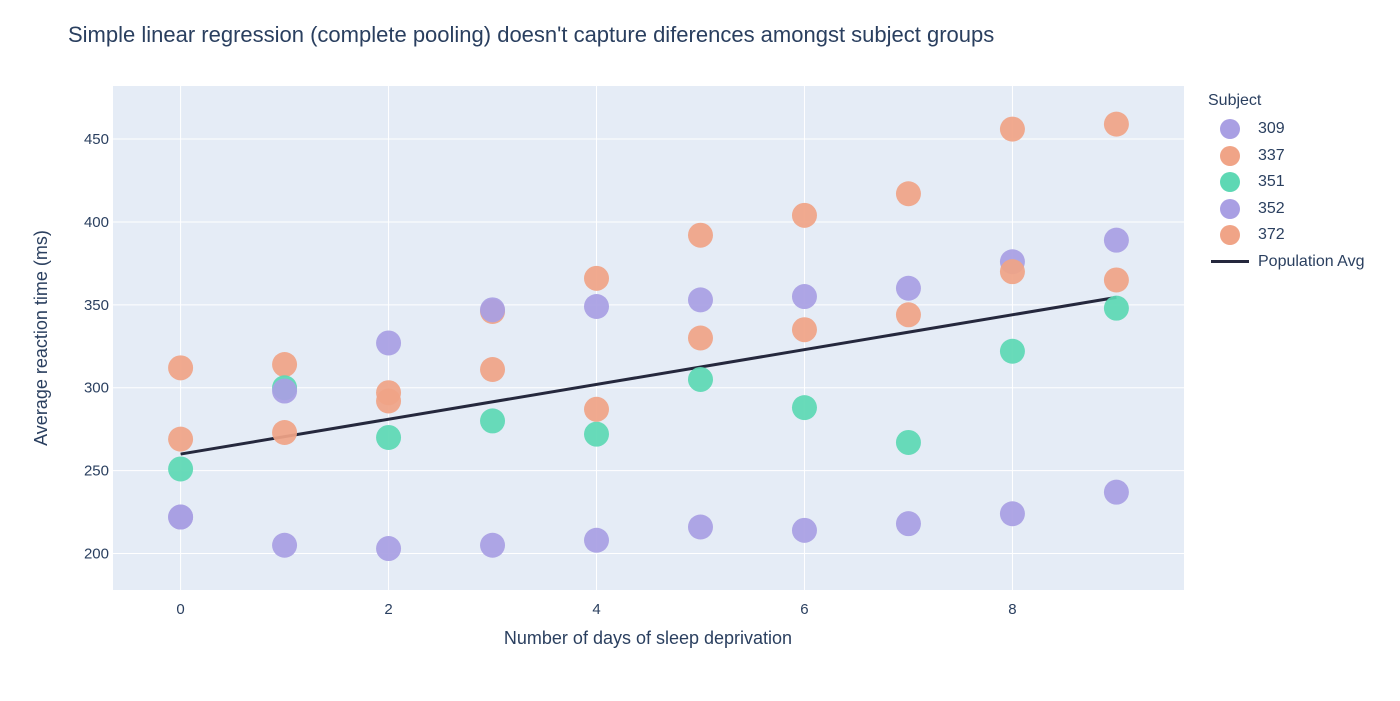  Describe the element at coordinates (388, 609) in the screenshot. I see `x-tick-label: 2` at that location.